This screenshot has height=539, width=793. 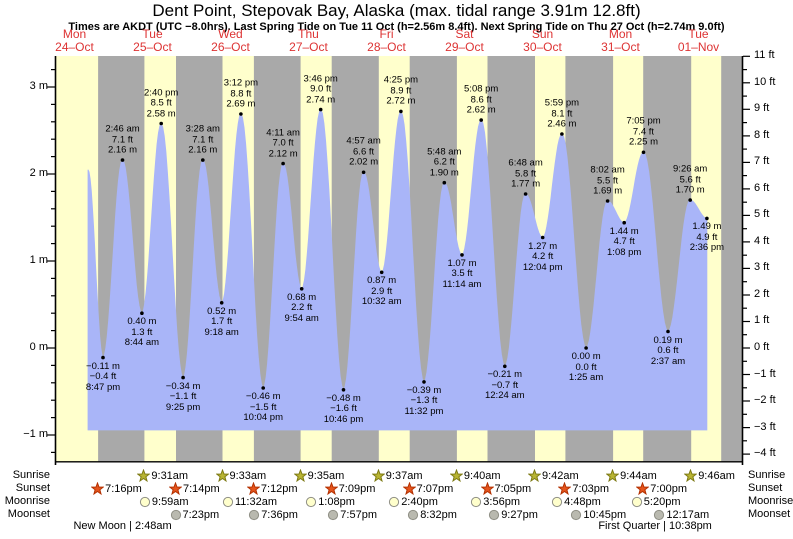 I want to click on low-tide-label: −0.46 m −1.5 ft 10:04 pm, so click(x=263, y=407).